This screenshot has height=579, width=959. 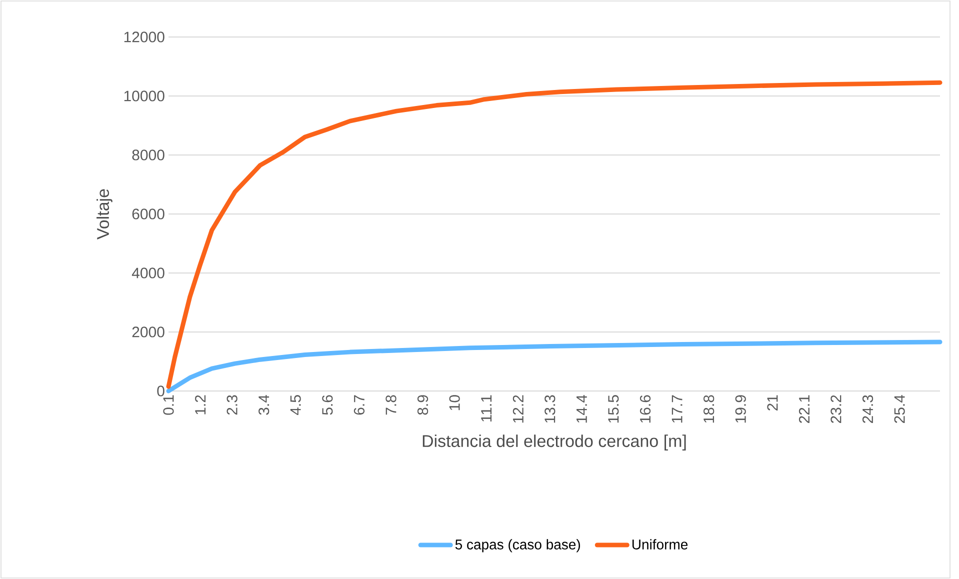 What do you see at coordinates (144, 96) in the screenshot?
I see `y-tick-label: 10000` at bounding box center [144, 96].